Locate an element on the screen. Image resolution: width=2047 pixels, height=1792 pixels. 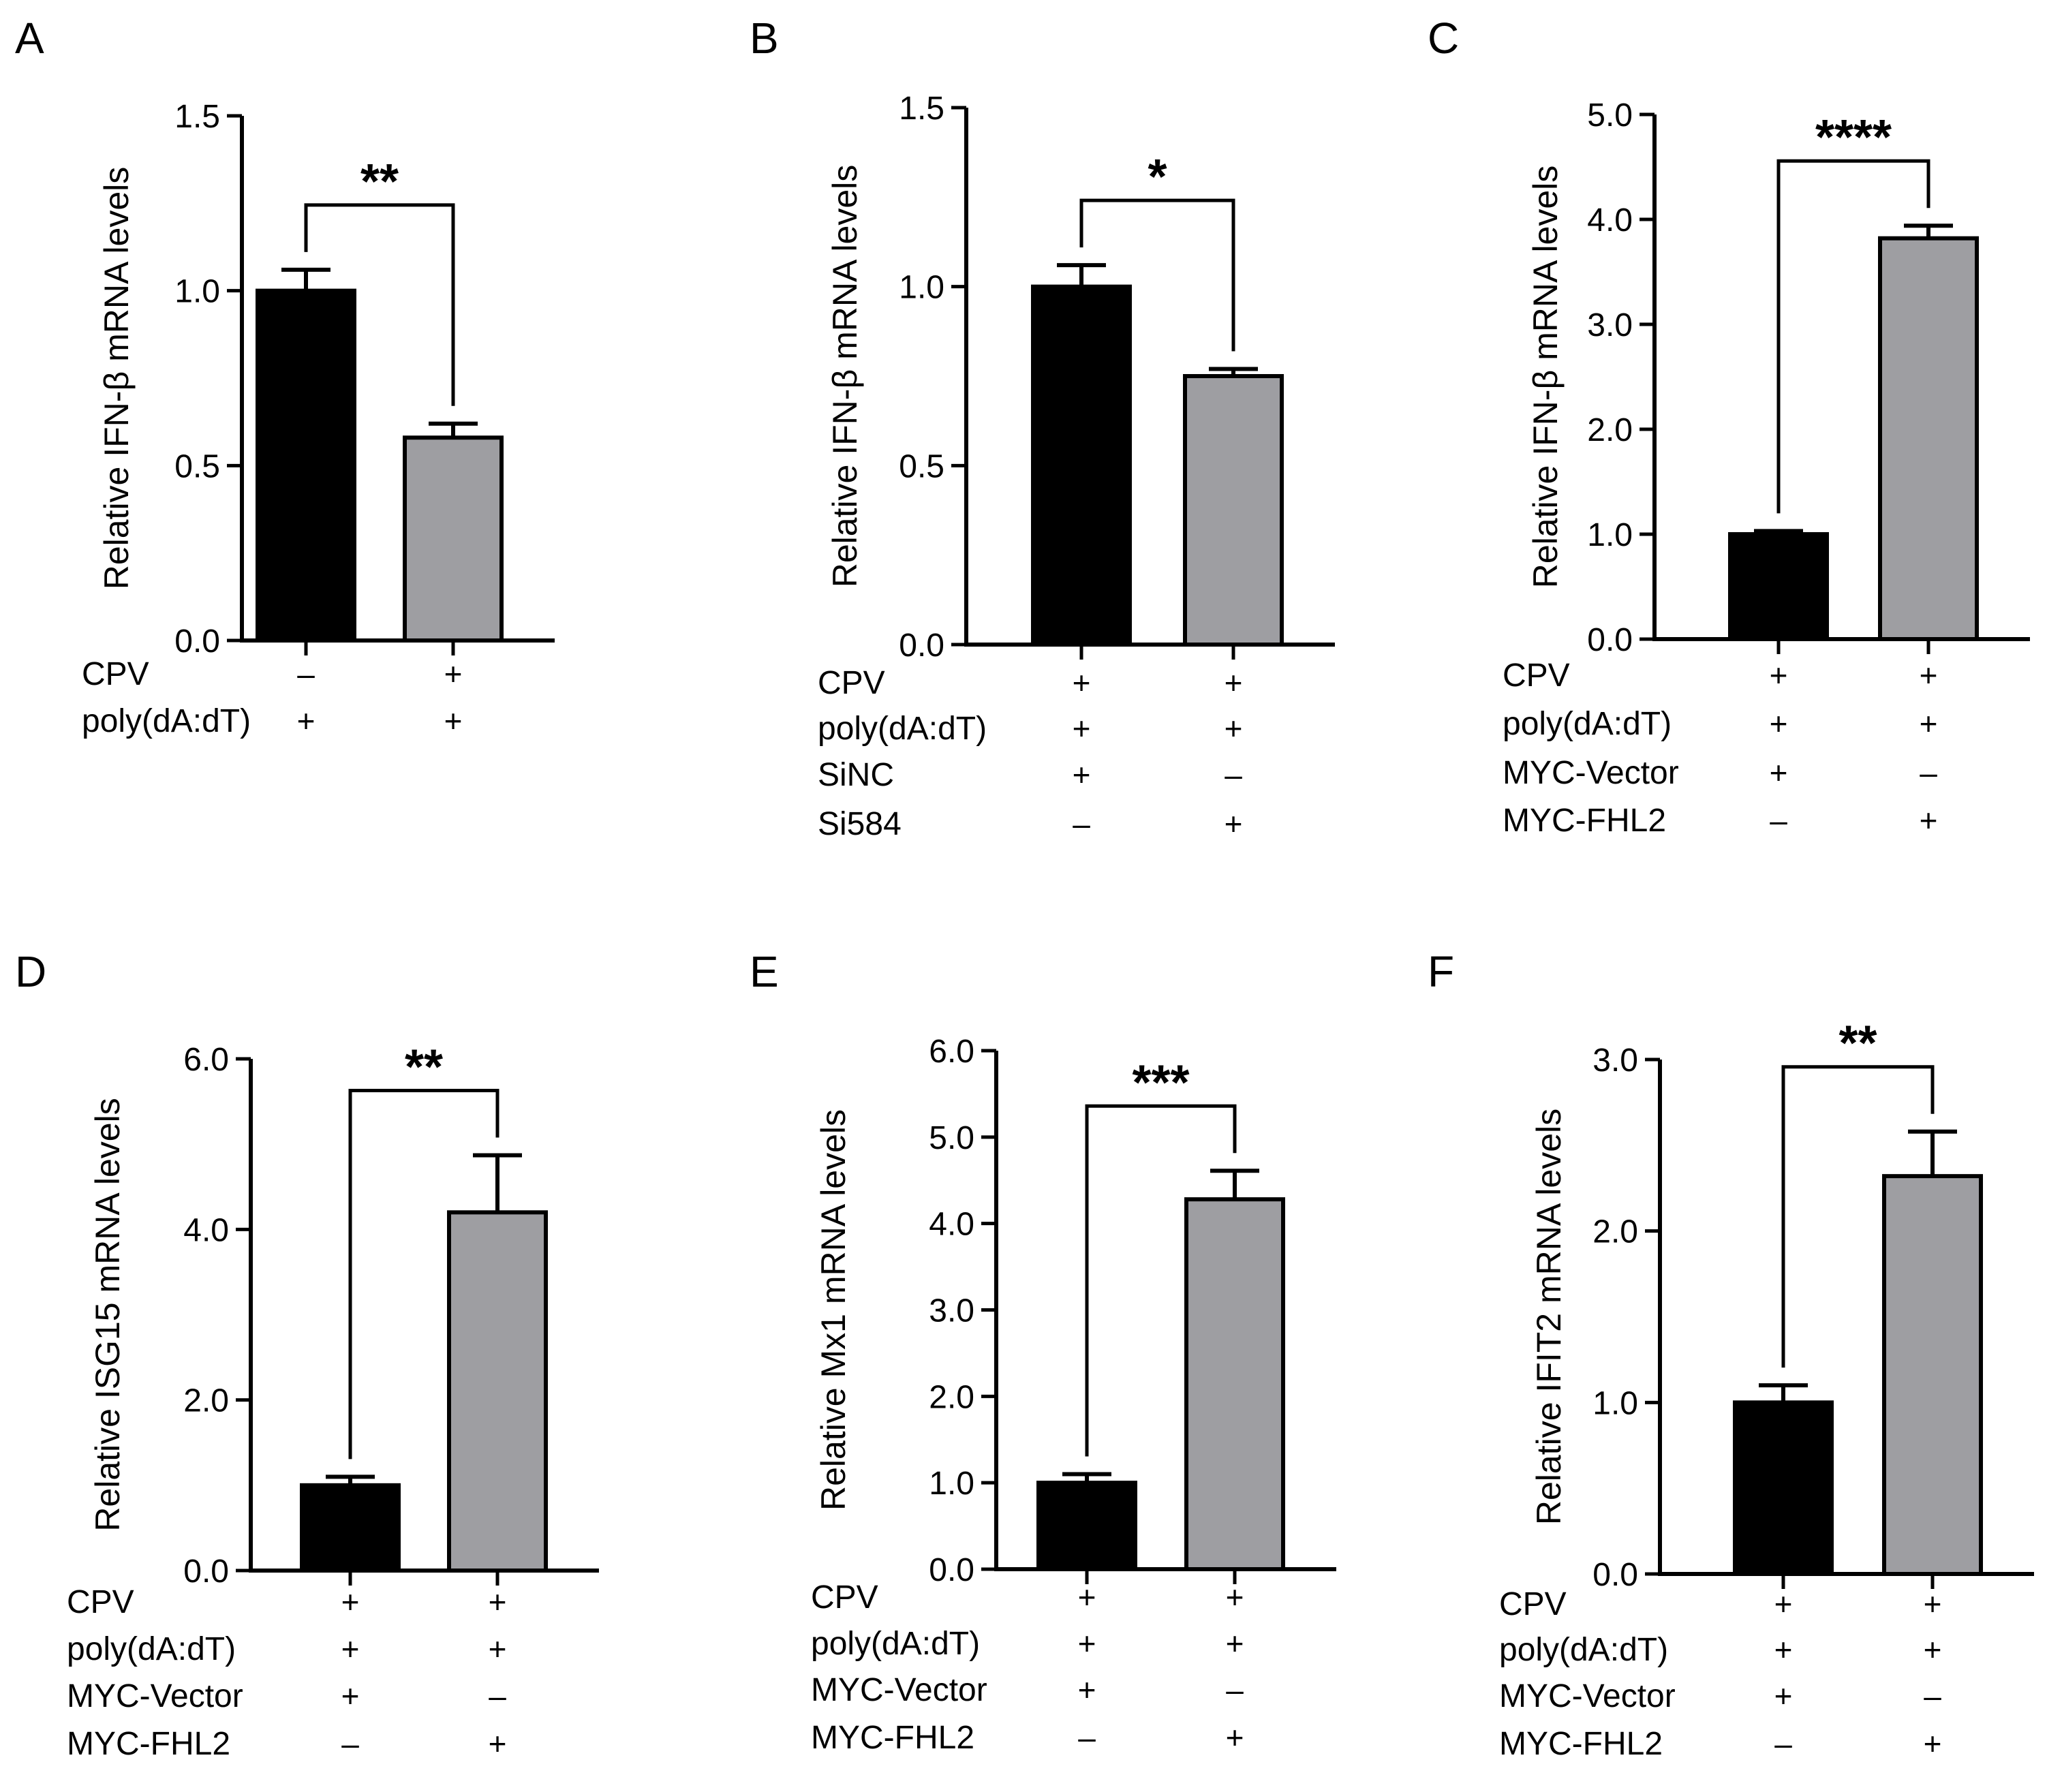
y-axis-title: Relative ISG15 mRNA levels is located at coordinates (108, 1314).